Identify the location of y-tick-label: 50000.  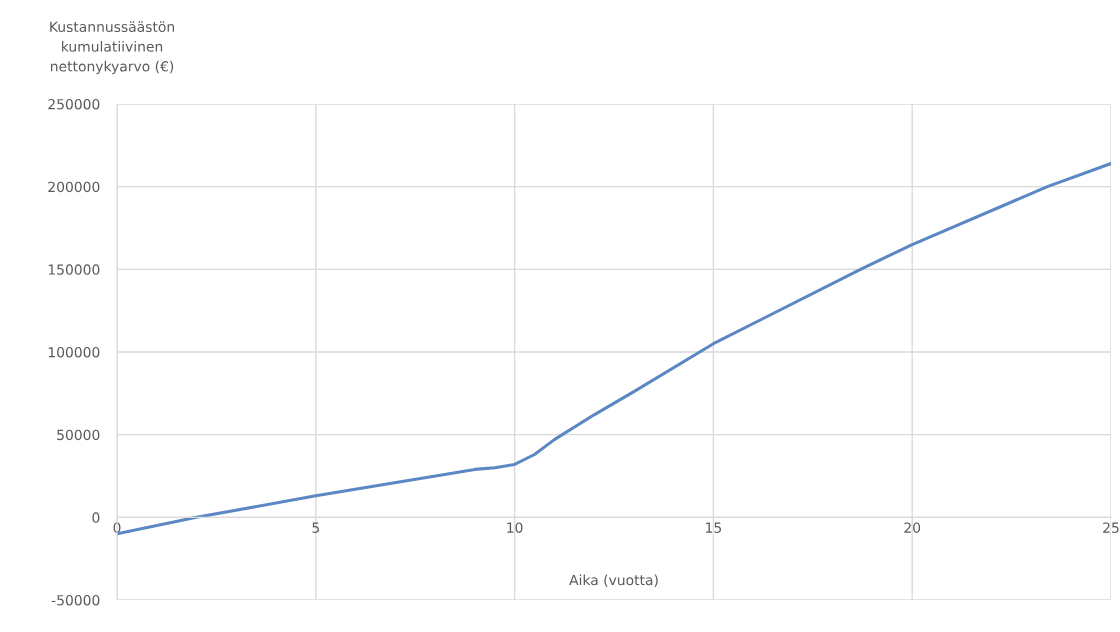
(78, 435).